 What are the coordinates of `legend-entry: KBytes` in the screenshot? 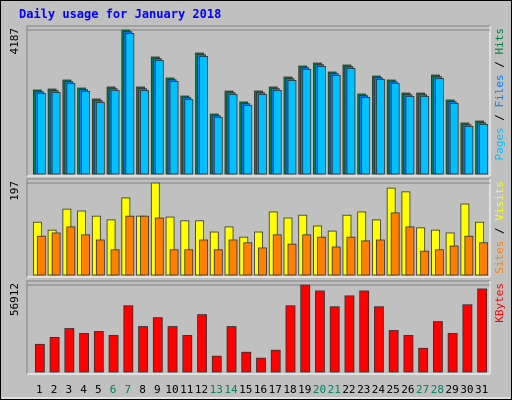 It's located at (499, 303).